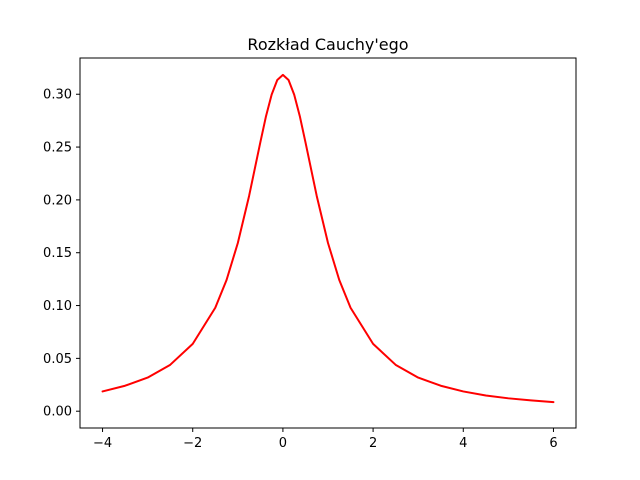  What do you see at coordinates (57, 200) in the screenshot?
I see `y-tick-label: 0.20` at bounding box center [57, 200].